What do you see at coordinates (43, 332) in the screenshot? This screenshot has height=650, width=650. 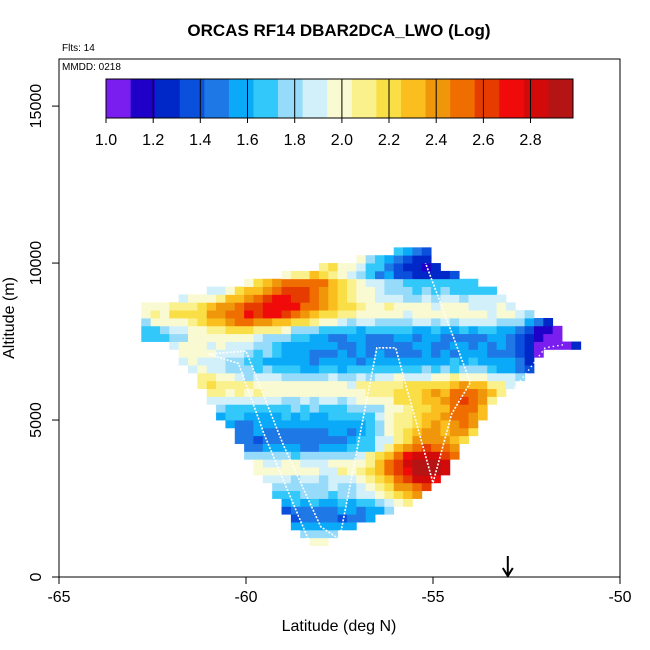 I see `y-axis: 0 5000 10000 15000` at bounding box center [43, 332].